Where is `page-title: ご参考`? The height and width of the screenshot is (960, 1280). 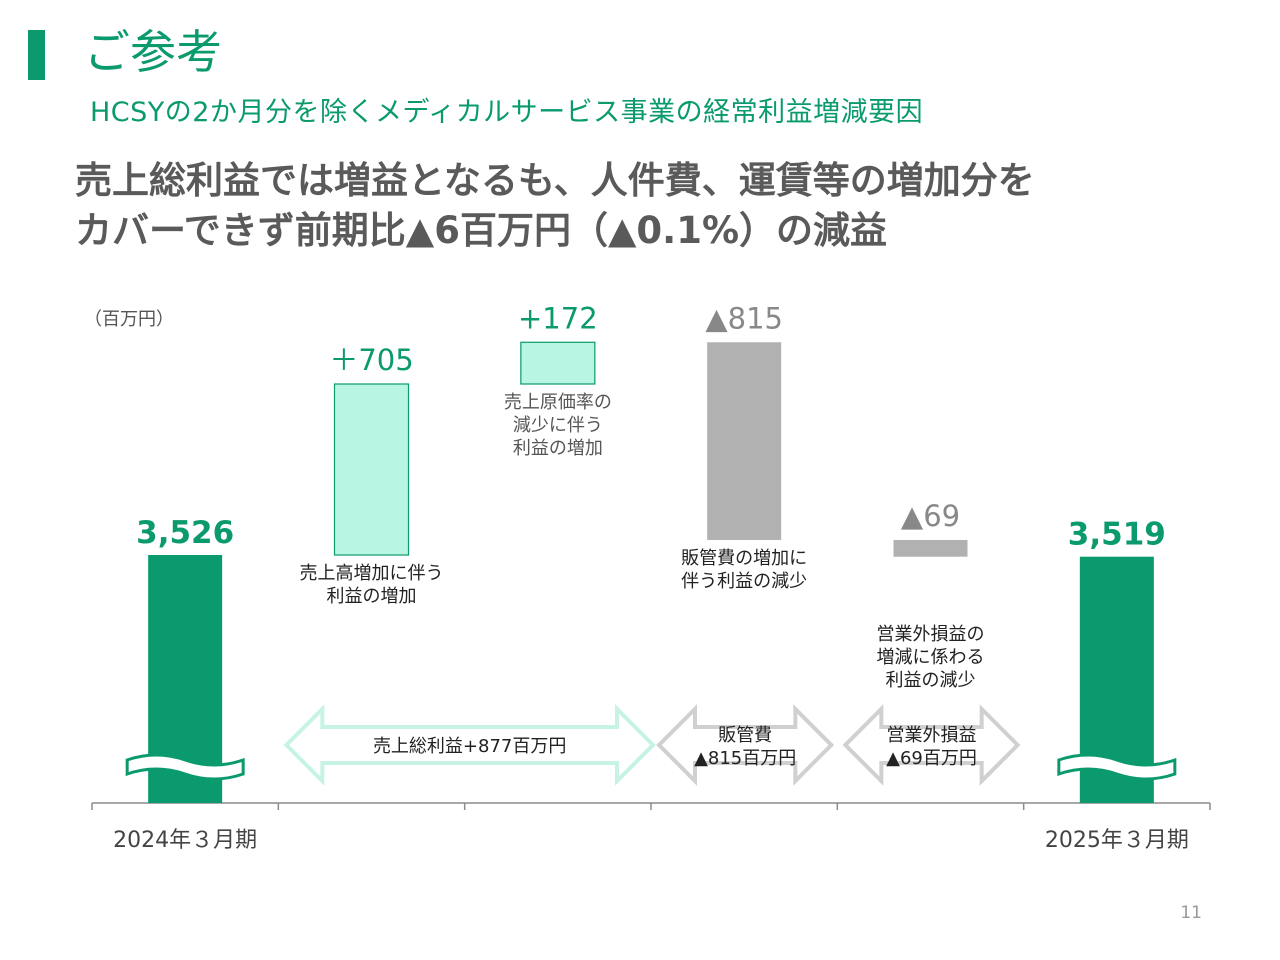 page-title: ご参考 is located at coordinates (153, 52).